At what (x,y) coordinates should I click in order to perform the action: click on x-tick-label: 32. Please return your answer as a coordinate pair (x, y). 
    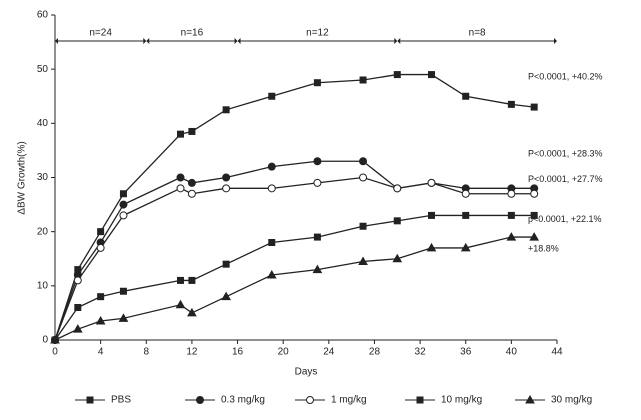
    Looking at the image, I should click on (421, 352).